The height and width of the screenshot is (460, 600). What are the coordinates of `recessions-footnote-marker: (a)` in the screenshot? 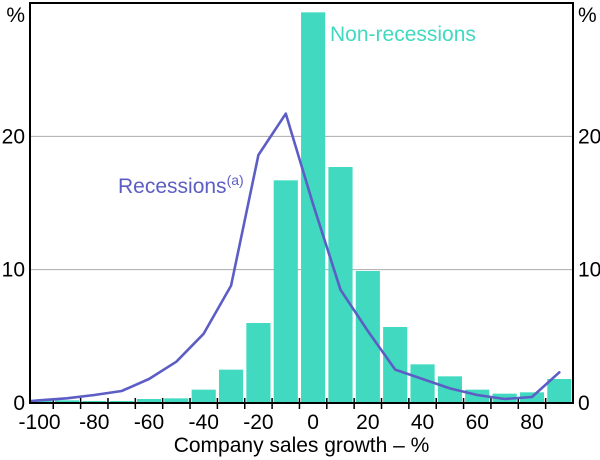 It's located at (235, 180).